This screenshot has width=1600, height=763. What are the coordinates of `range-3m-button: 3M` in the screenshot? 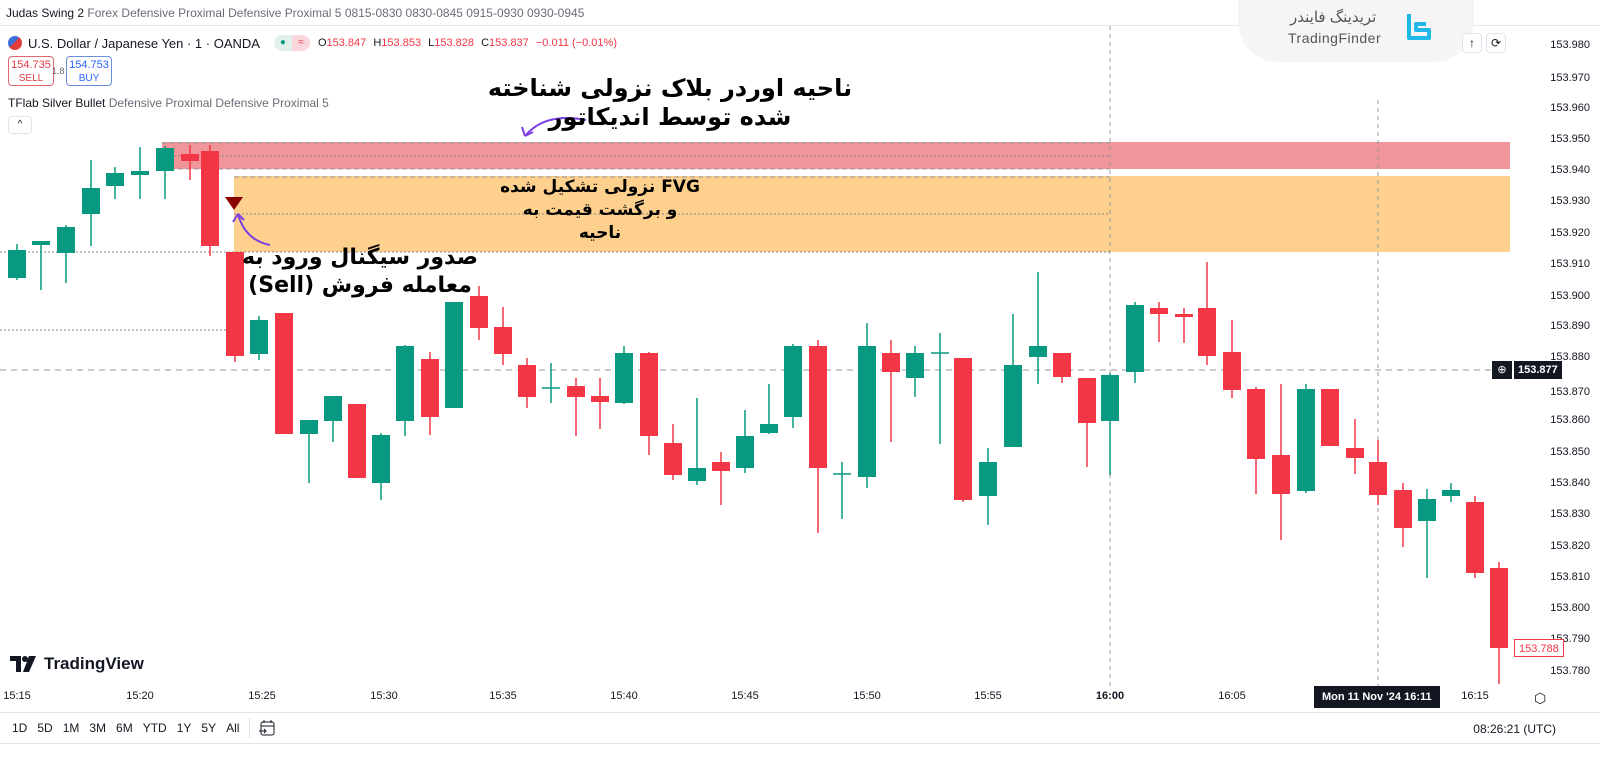 It's located at (98, 728).